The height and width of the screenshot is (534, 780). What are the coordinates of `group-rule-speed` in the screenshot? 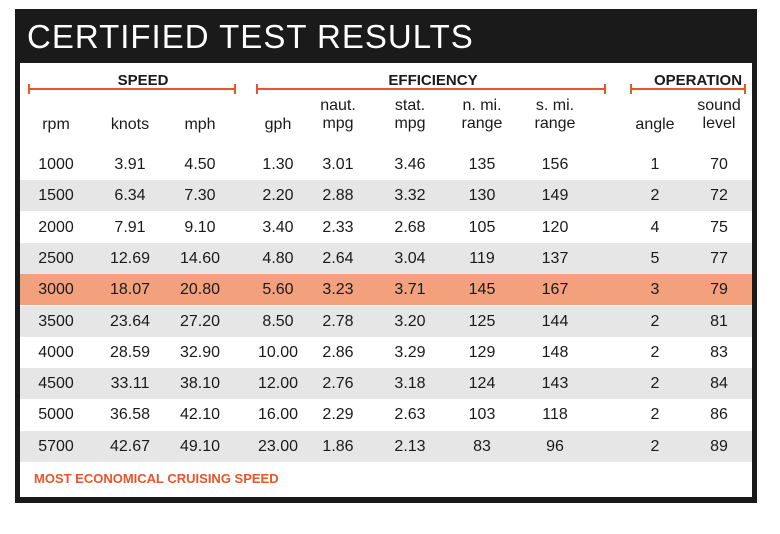 It's located at (132, 89).